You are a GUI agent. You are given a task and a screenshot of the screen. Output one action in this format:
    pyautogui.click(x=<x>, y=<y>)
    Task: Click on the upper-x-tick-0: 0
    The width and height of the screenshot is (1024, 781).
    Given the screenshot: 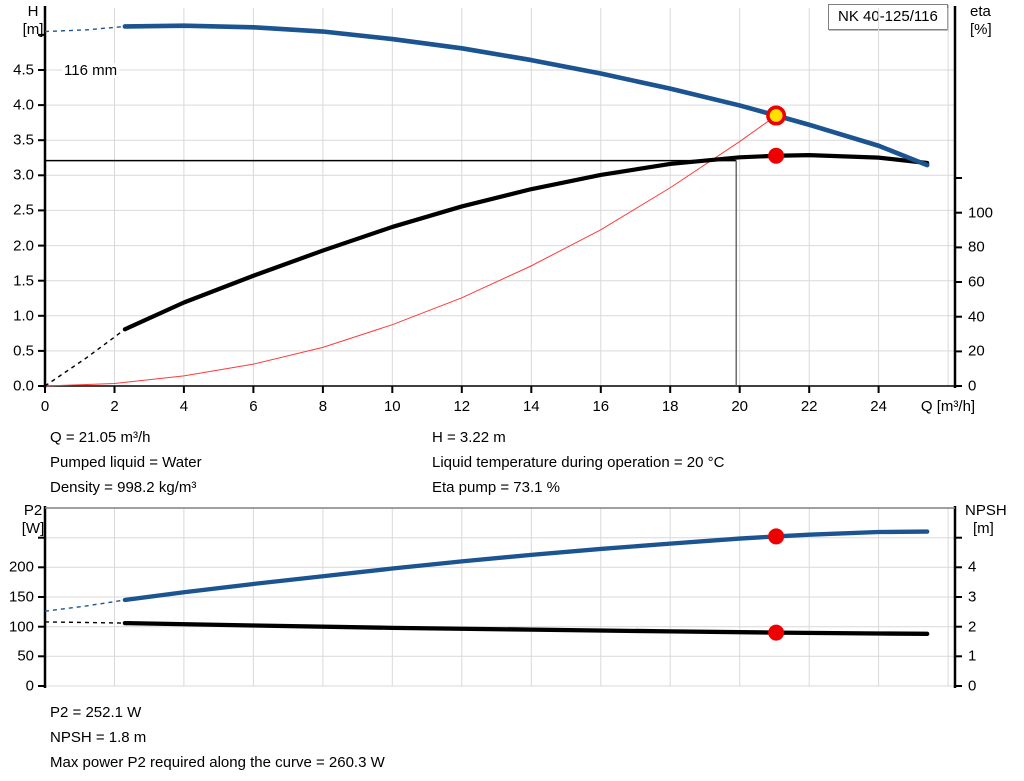 What is the action you would take?
    pyautogui.click(x=45, y=406)
    